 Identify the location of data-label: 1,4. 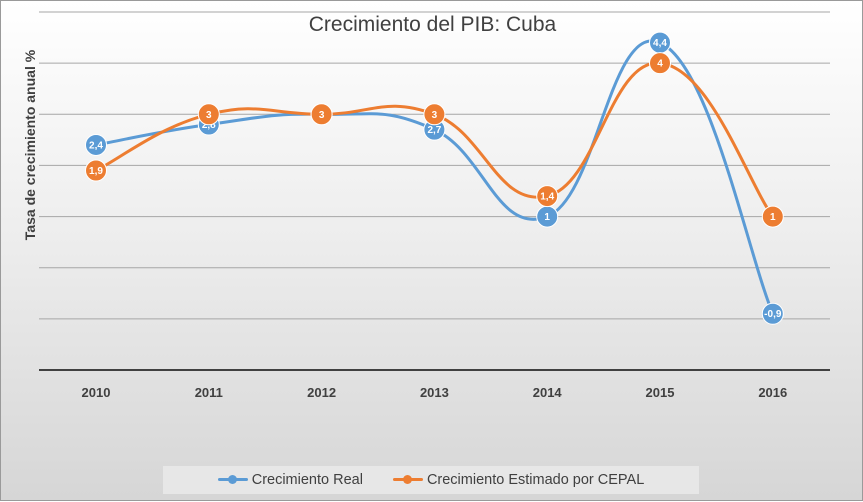
(547, 197).